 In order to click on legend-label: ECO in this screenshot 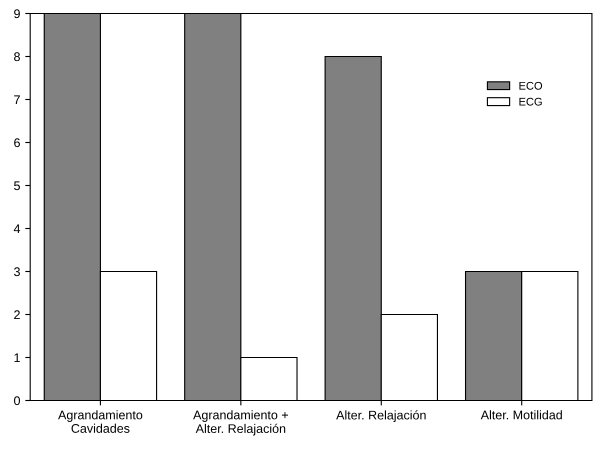, I will do `click(530, 86)`.